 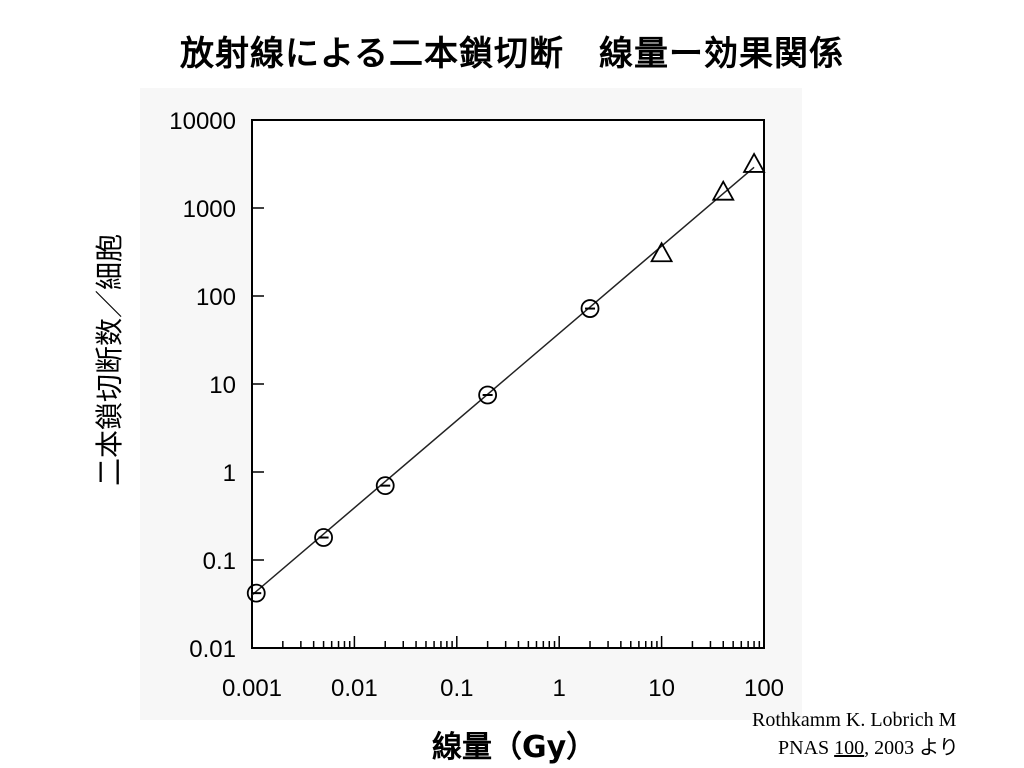 I want to click on citation-journal: PNAS, so click(x=806, y=748).